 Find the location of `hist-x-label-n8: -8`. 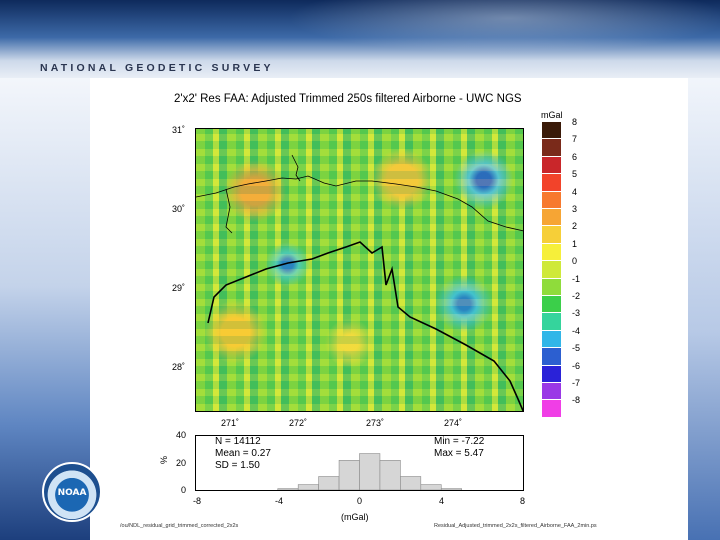

hist-x-label-n8: -8 is located at coordinates (197, 501).